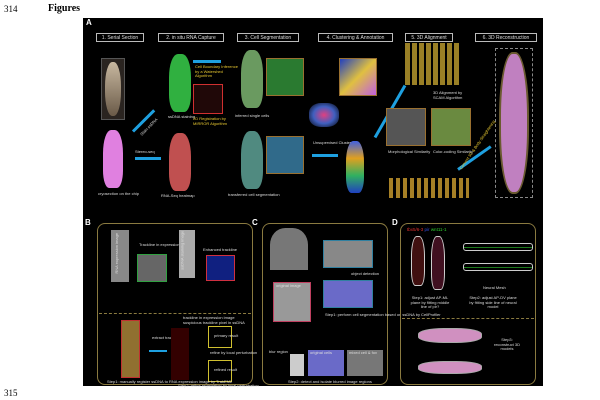 This screenshot has height=400, width=600. I want to click on color-label: Color-coding Similarity, so click(453, 151).